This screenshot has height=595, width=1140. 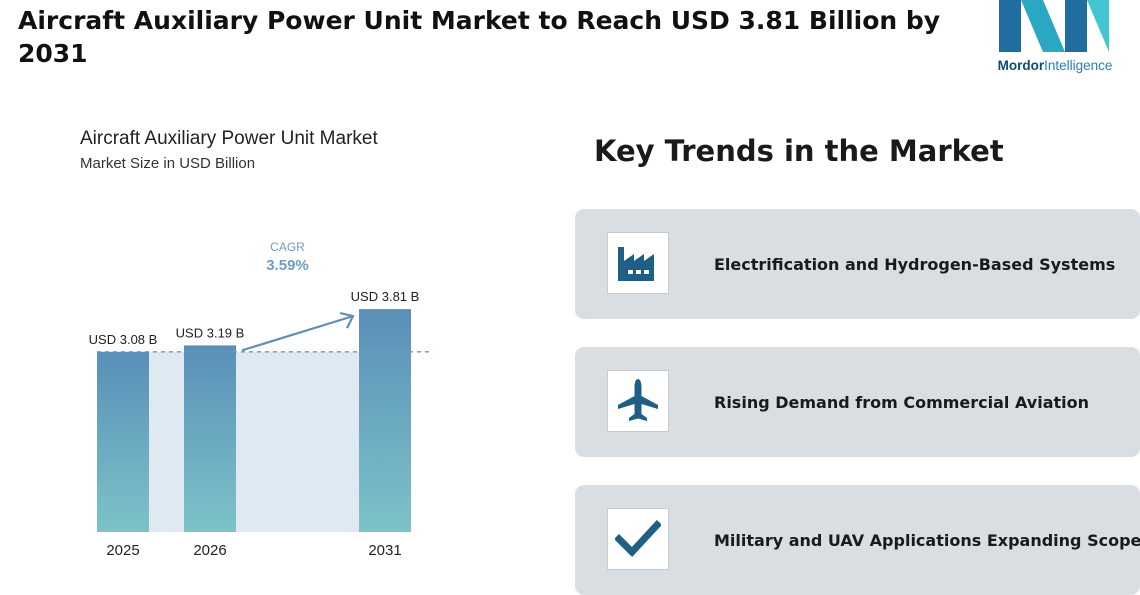 What do you see at coordinates (123, 441) in the screenshot?
I see `bar-2025` at bounding box center [123, 441].